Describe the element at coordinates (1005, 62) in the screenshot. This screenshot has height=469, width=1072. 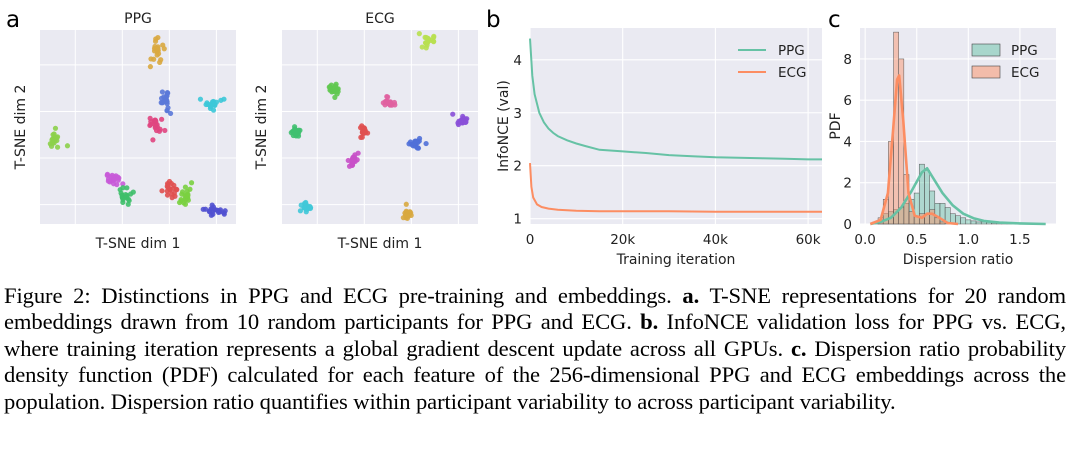
I see `dispersion-legend: PPG ECG` at that location.